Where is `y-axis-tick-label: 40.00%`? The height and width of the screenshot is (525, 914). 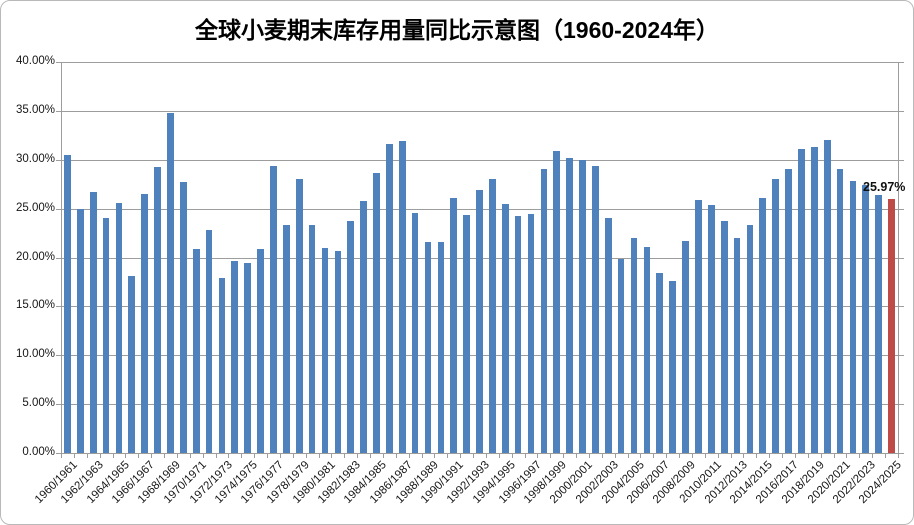
y-axis-tick-label: 40.00% is located at coordinates (35, 61).